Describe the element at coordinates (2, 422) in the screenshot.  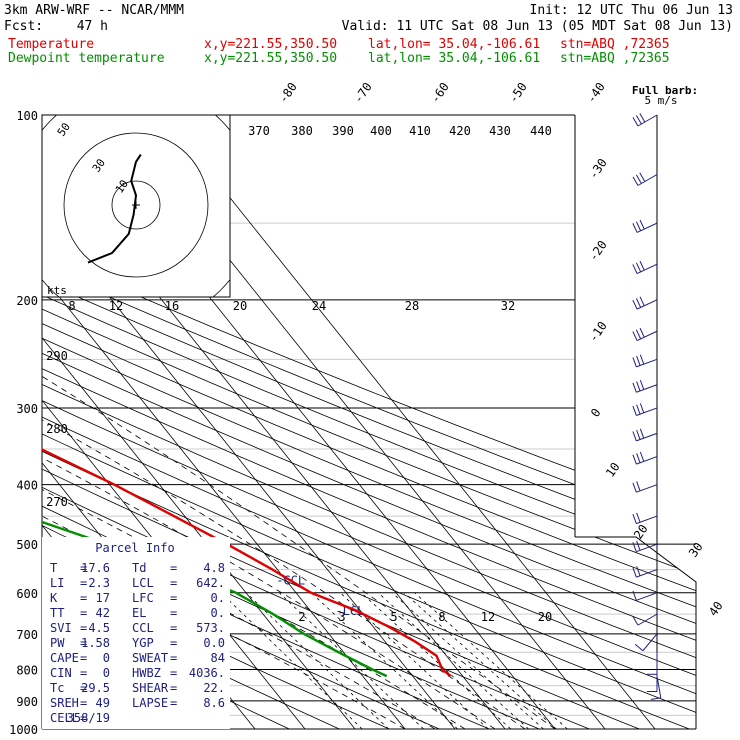
I see `isotherm-line` at that location.